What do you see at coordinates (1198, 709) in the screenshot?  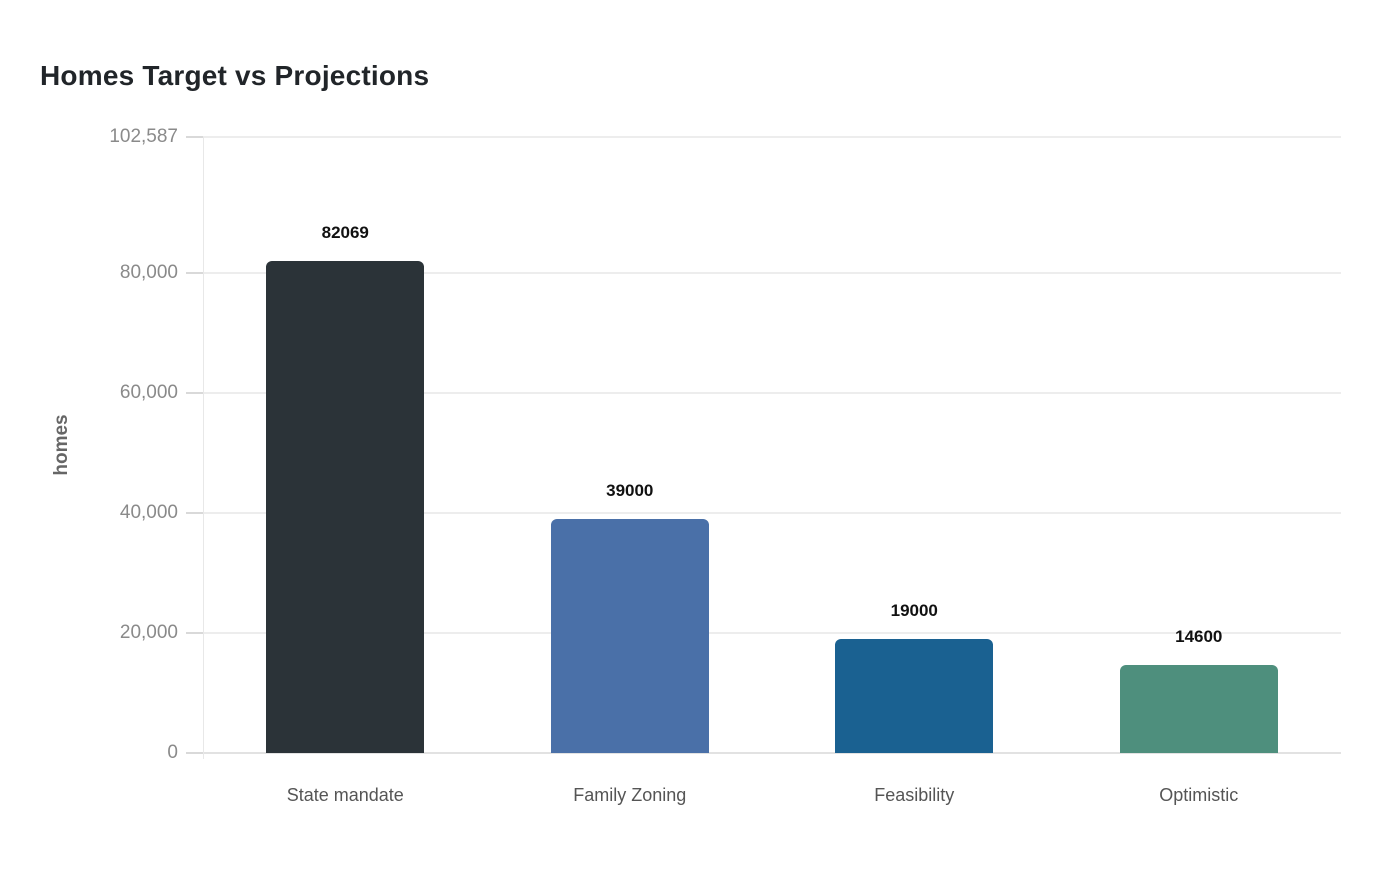 I see `bar-optimistic` at bounding box center [1198, 709].